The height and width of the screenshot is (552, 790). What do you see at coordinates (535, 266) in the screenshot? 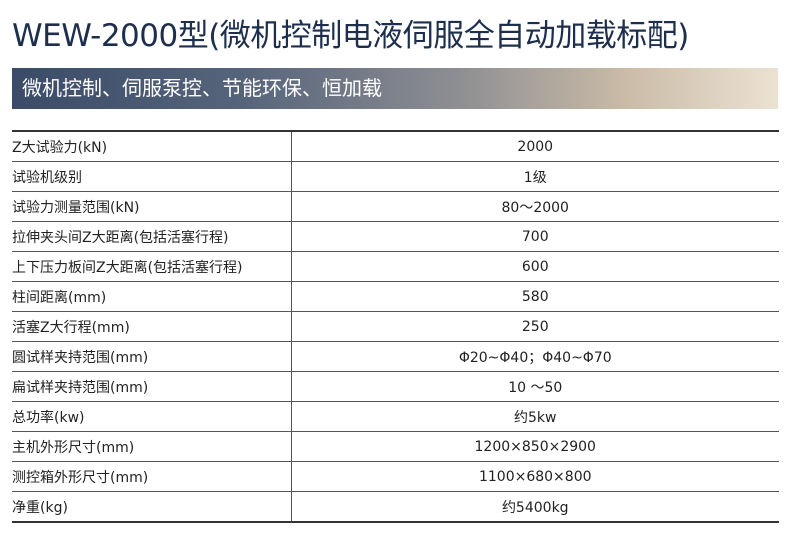
I see `row-value: 600` at bounding box center [535, 266].